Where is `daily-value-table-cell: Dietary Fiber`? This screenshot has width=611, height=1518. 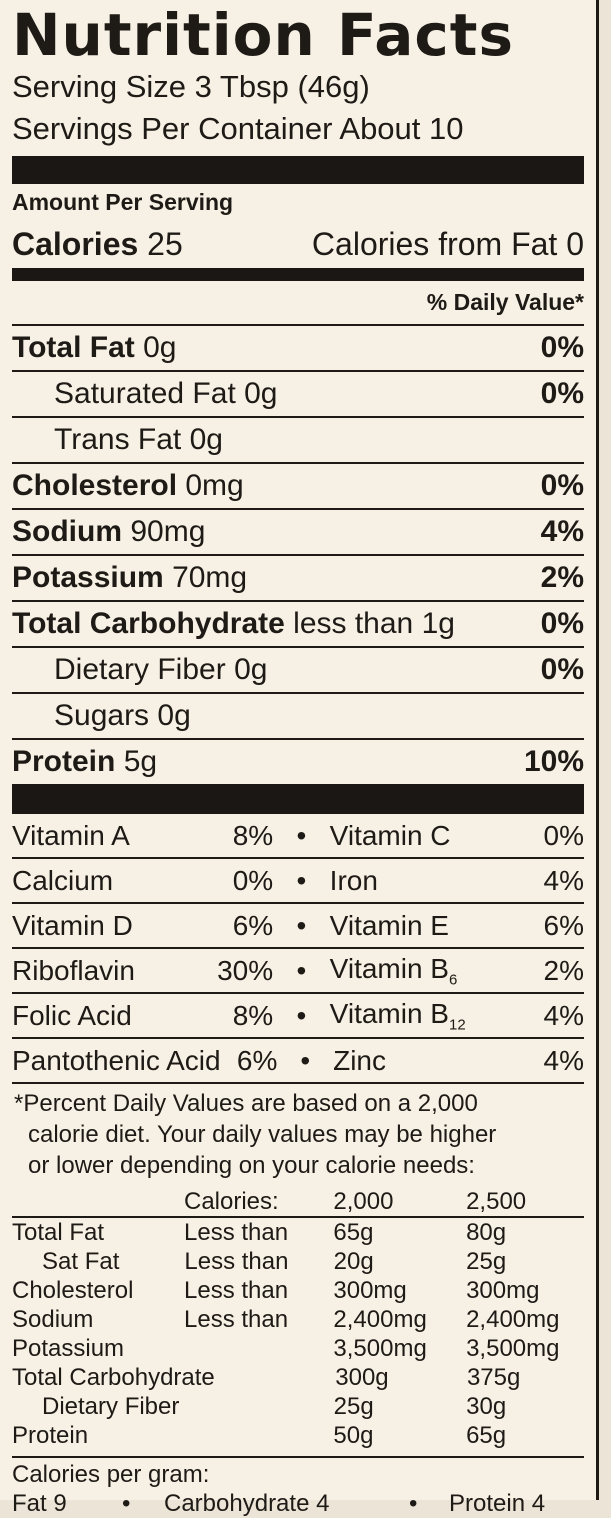
daily-value-table-cell: Dietary Fiber is located at coordinates (111, 1406).